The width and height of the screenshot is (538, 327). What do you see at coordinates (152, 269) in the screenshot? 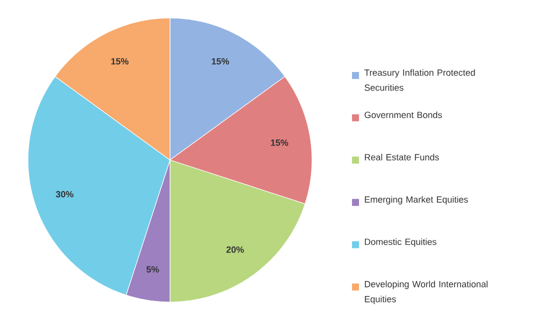
I see `data-label: 5%` at bounding box center [152, 269].